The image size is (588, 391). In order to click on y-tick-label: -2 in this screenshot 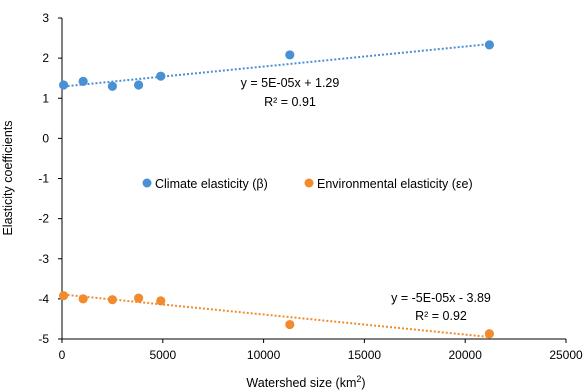, I will do `click(43, 219)`.